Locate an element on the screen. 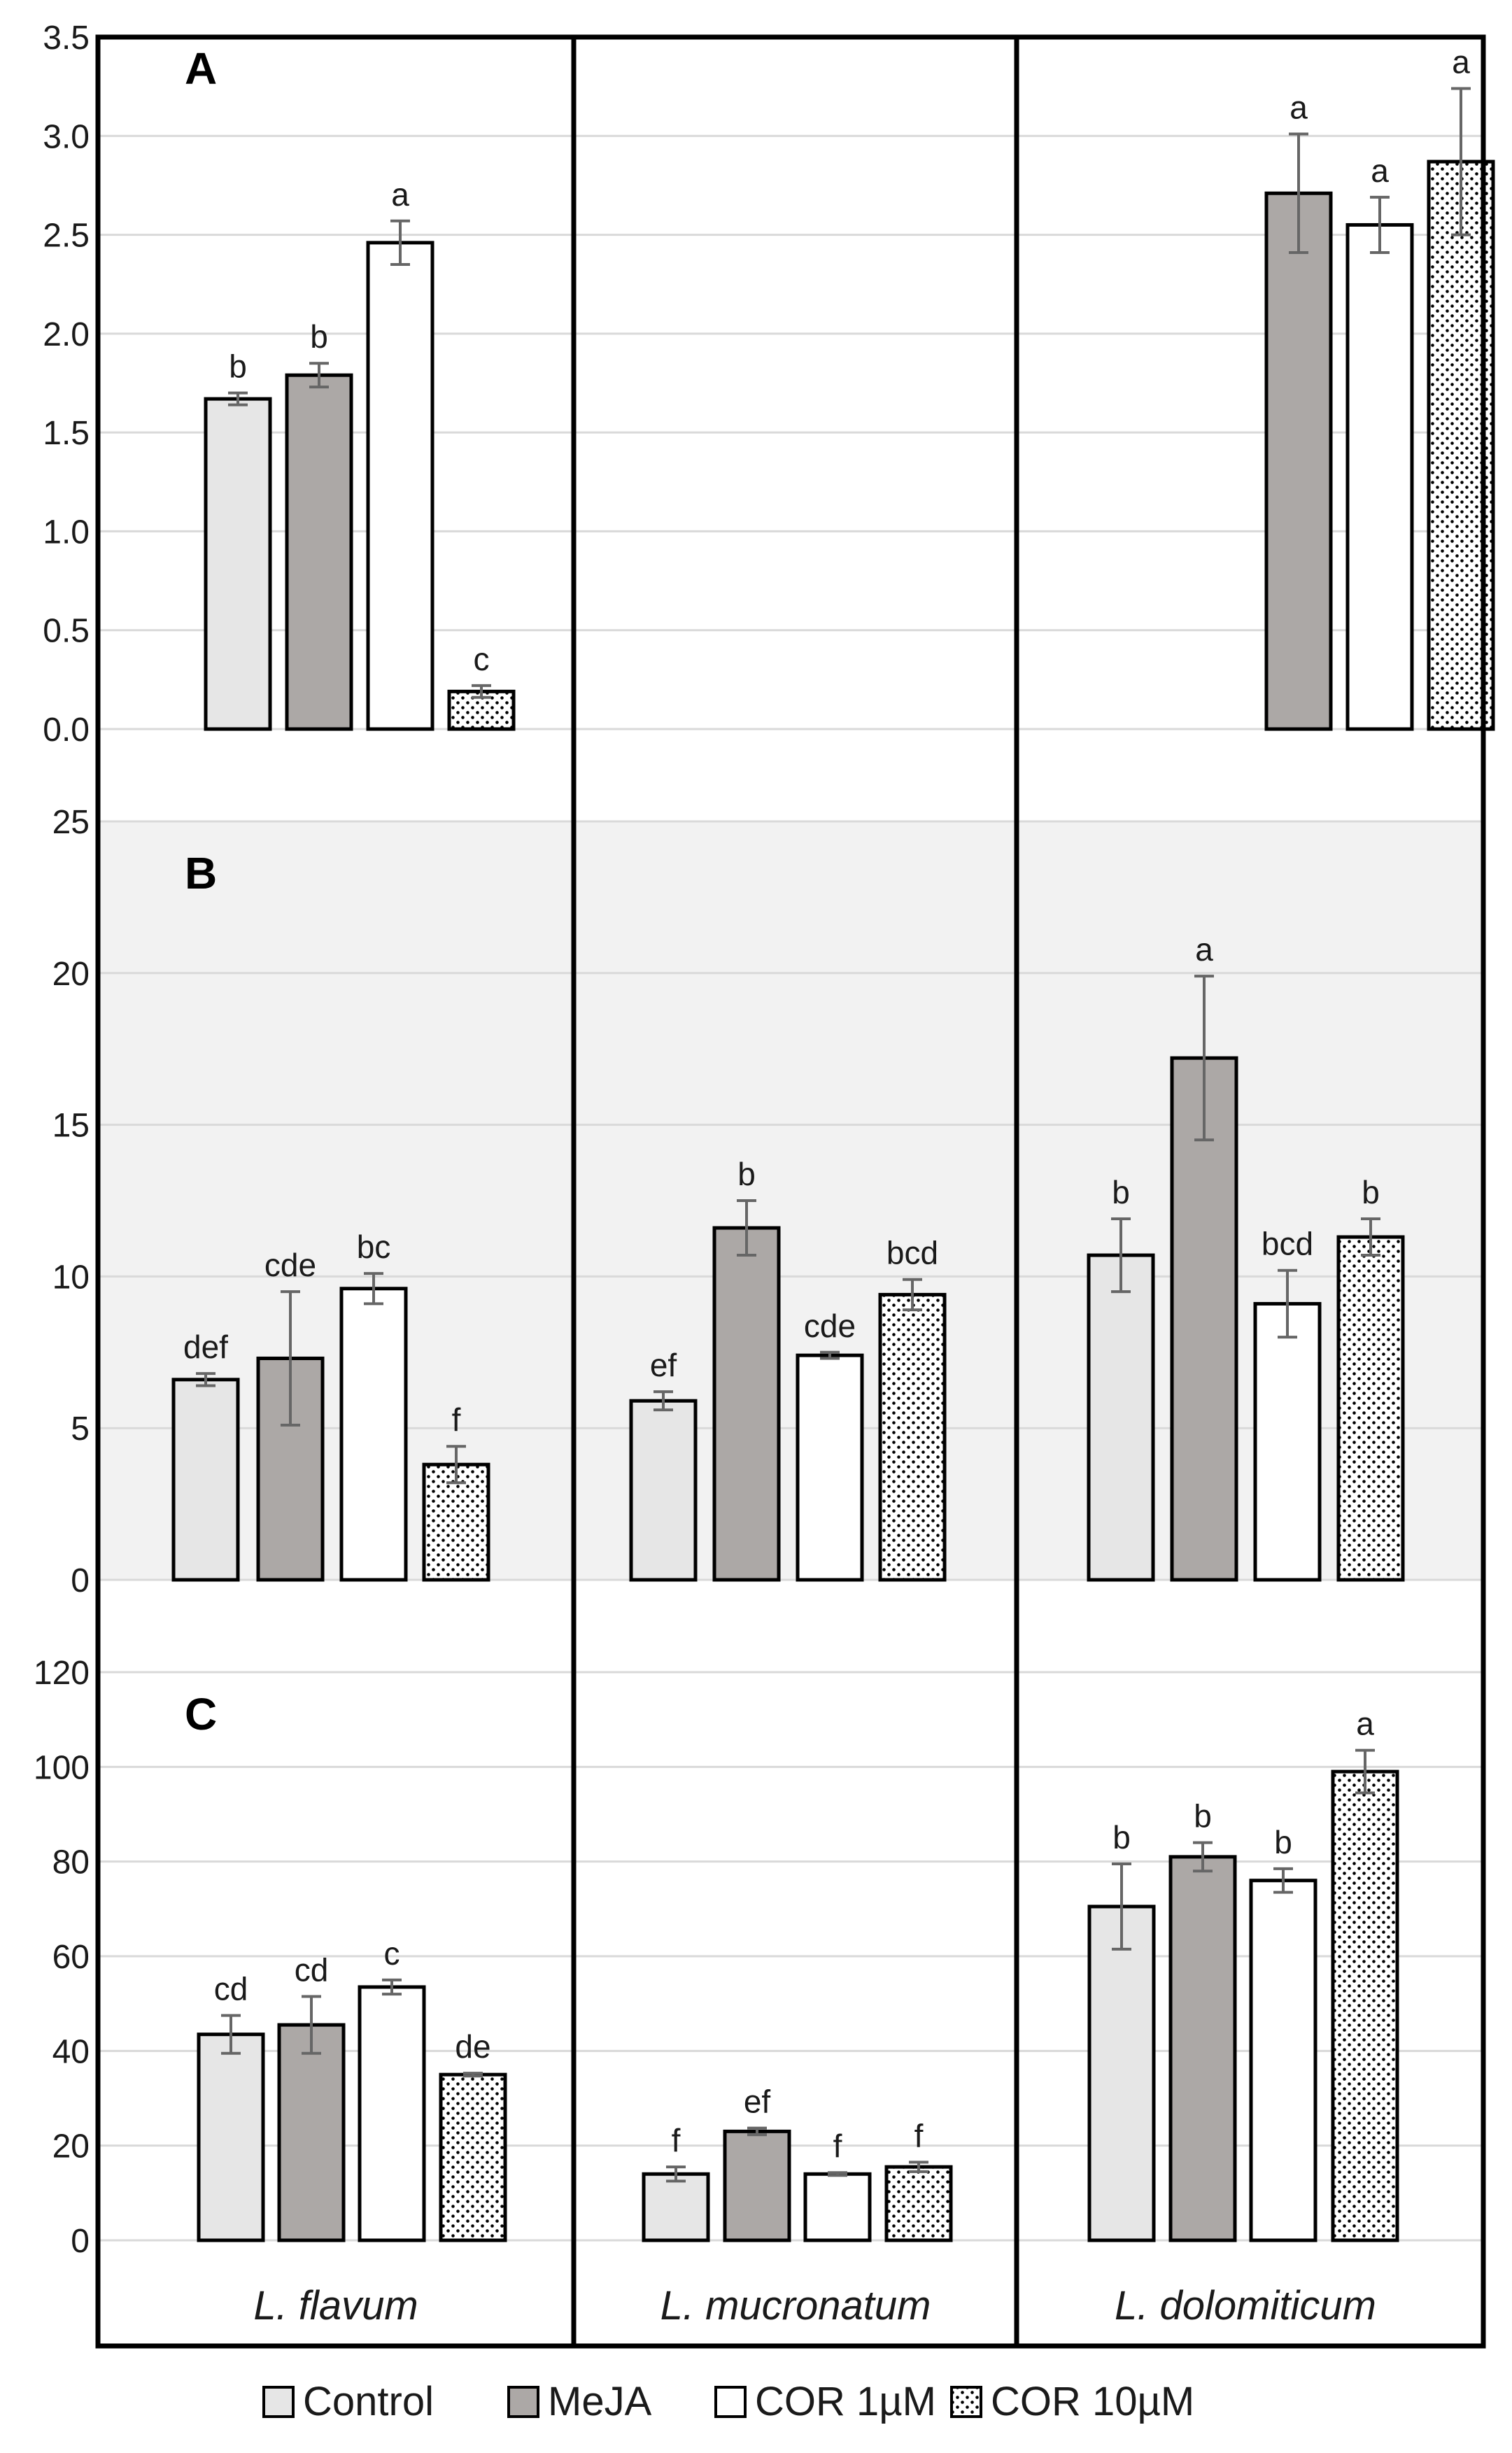 The height and width of the screenshot is (2453, 1512). y-tick-label: 10 is located at coordinates (71, 1277).